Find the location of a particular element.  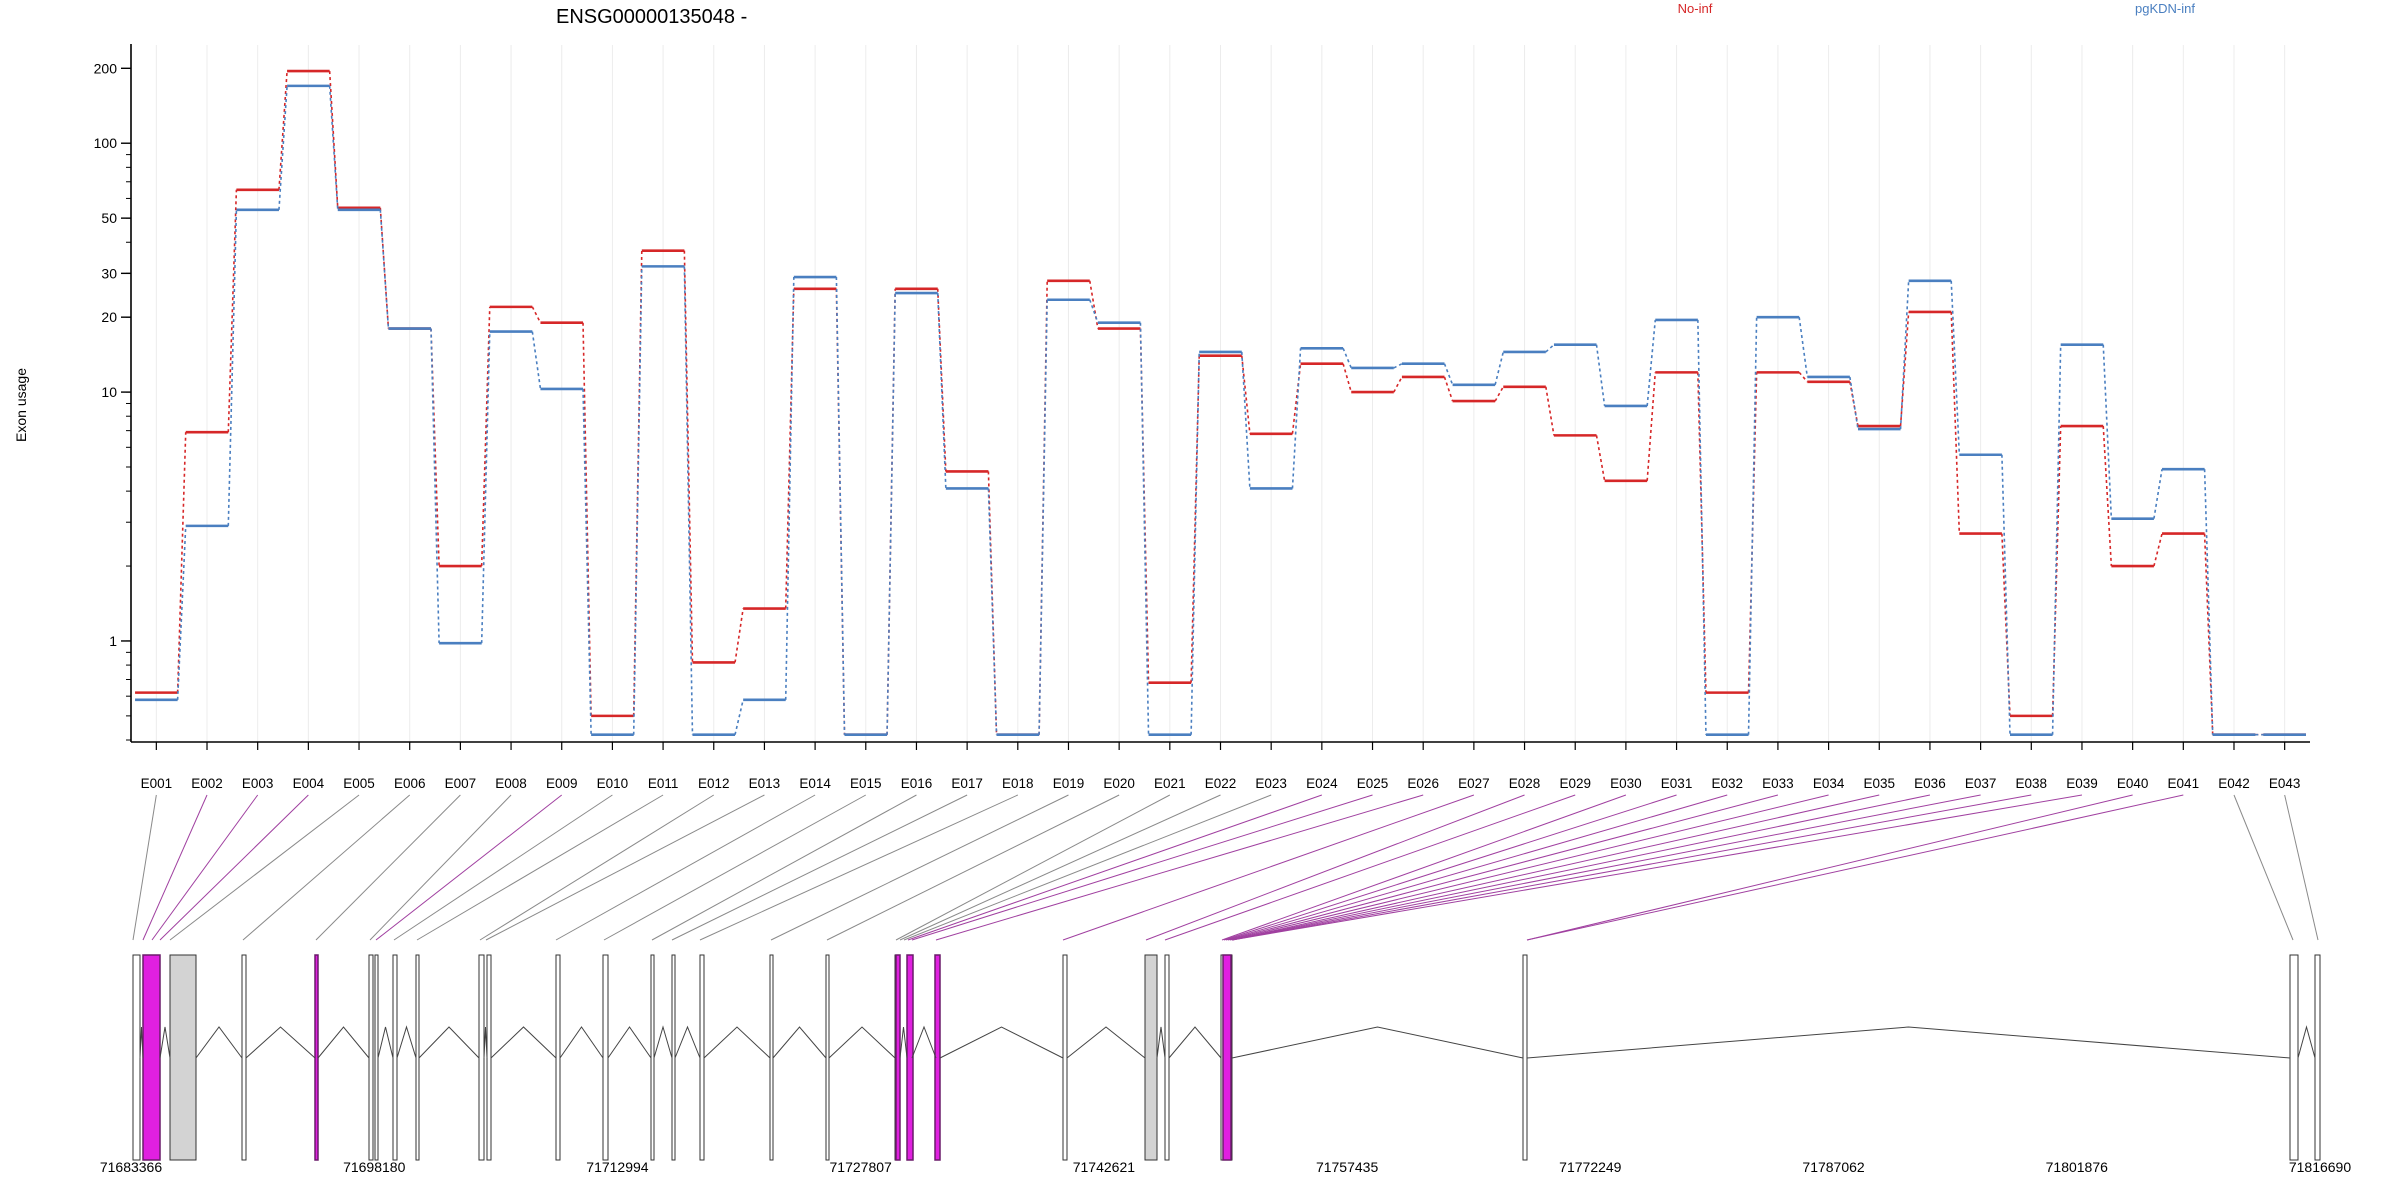

x-tick-label-e032: E032 is located at coordinates (1727, 783).